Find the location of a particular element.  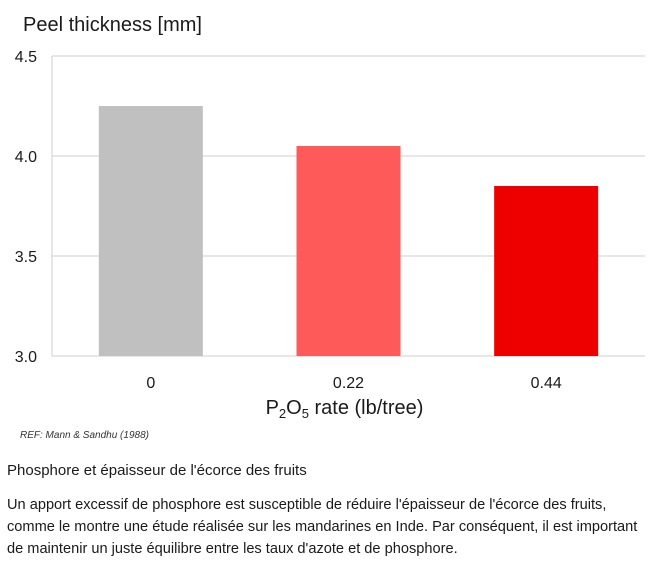

reference-note: REF: Mann & Sandhu (1988) is located at coordinates (84, 435).